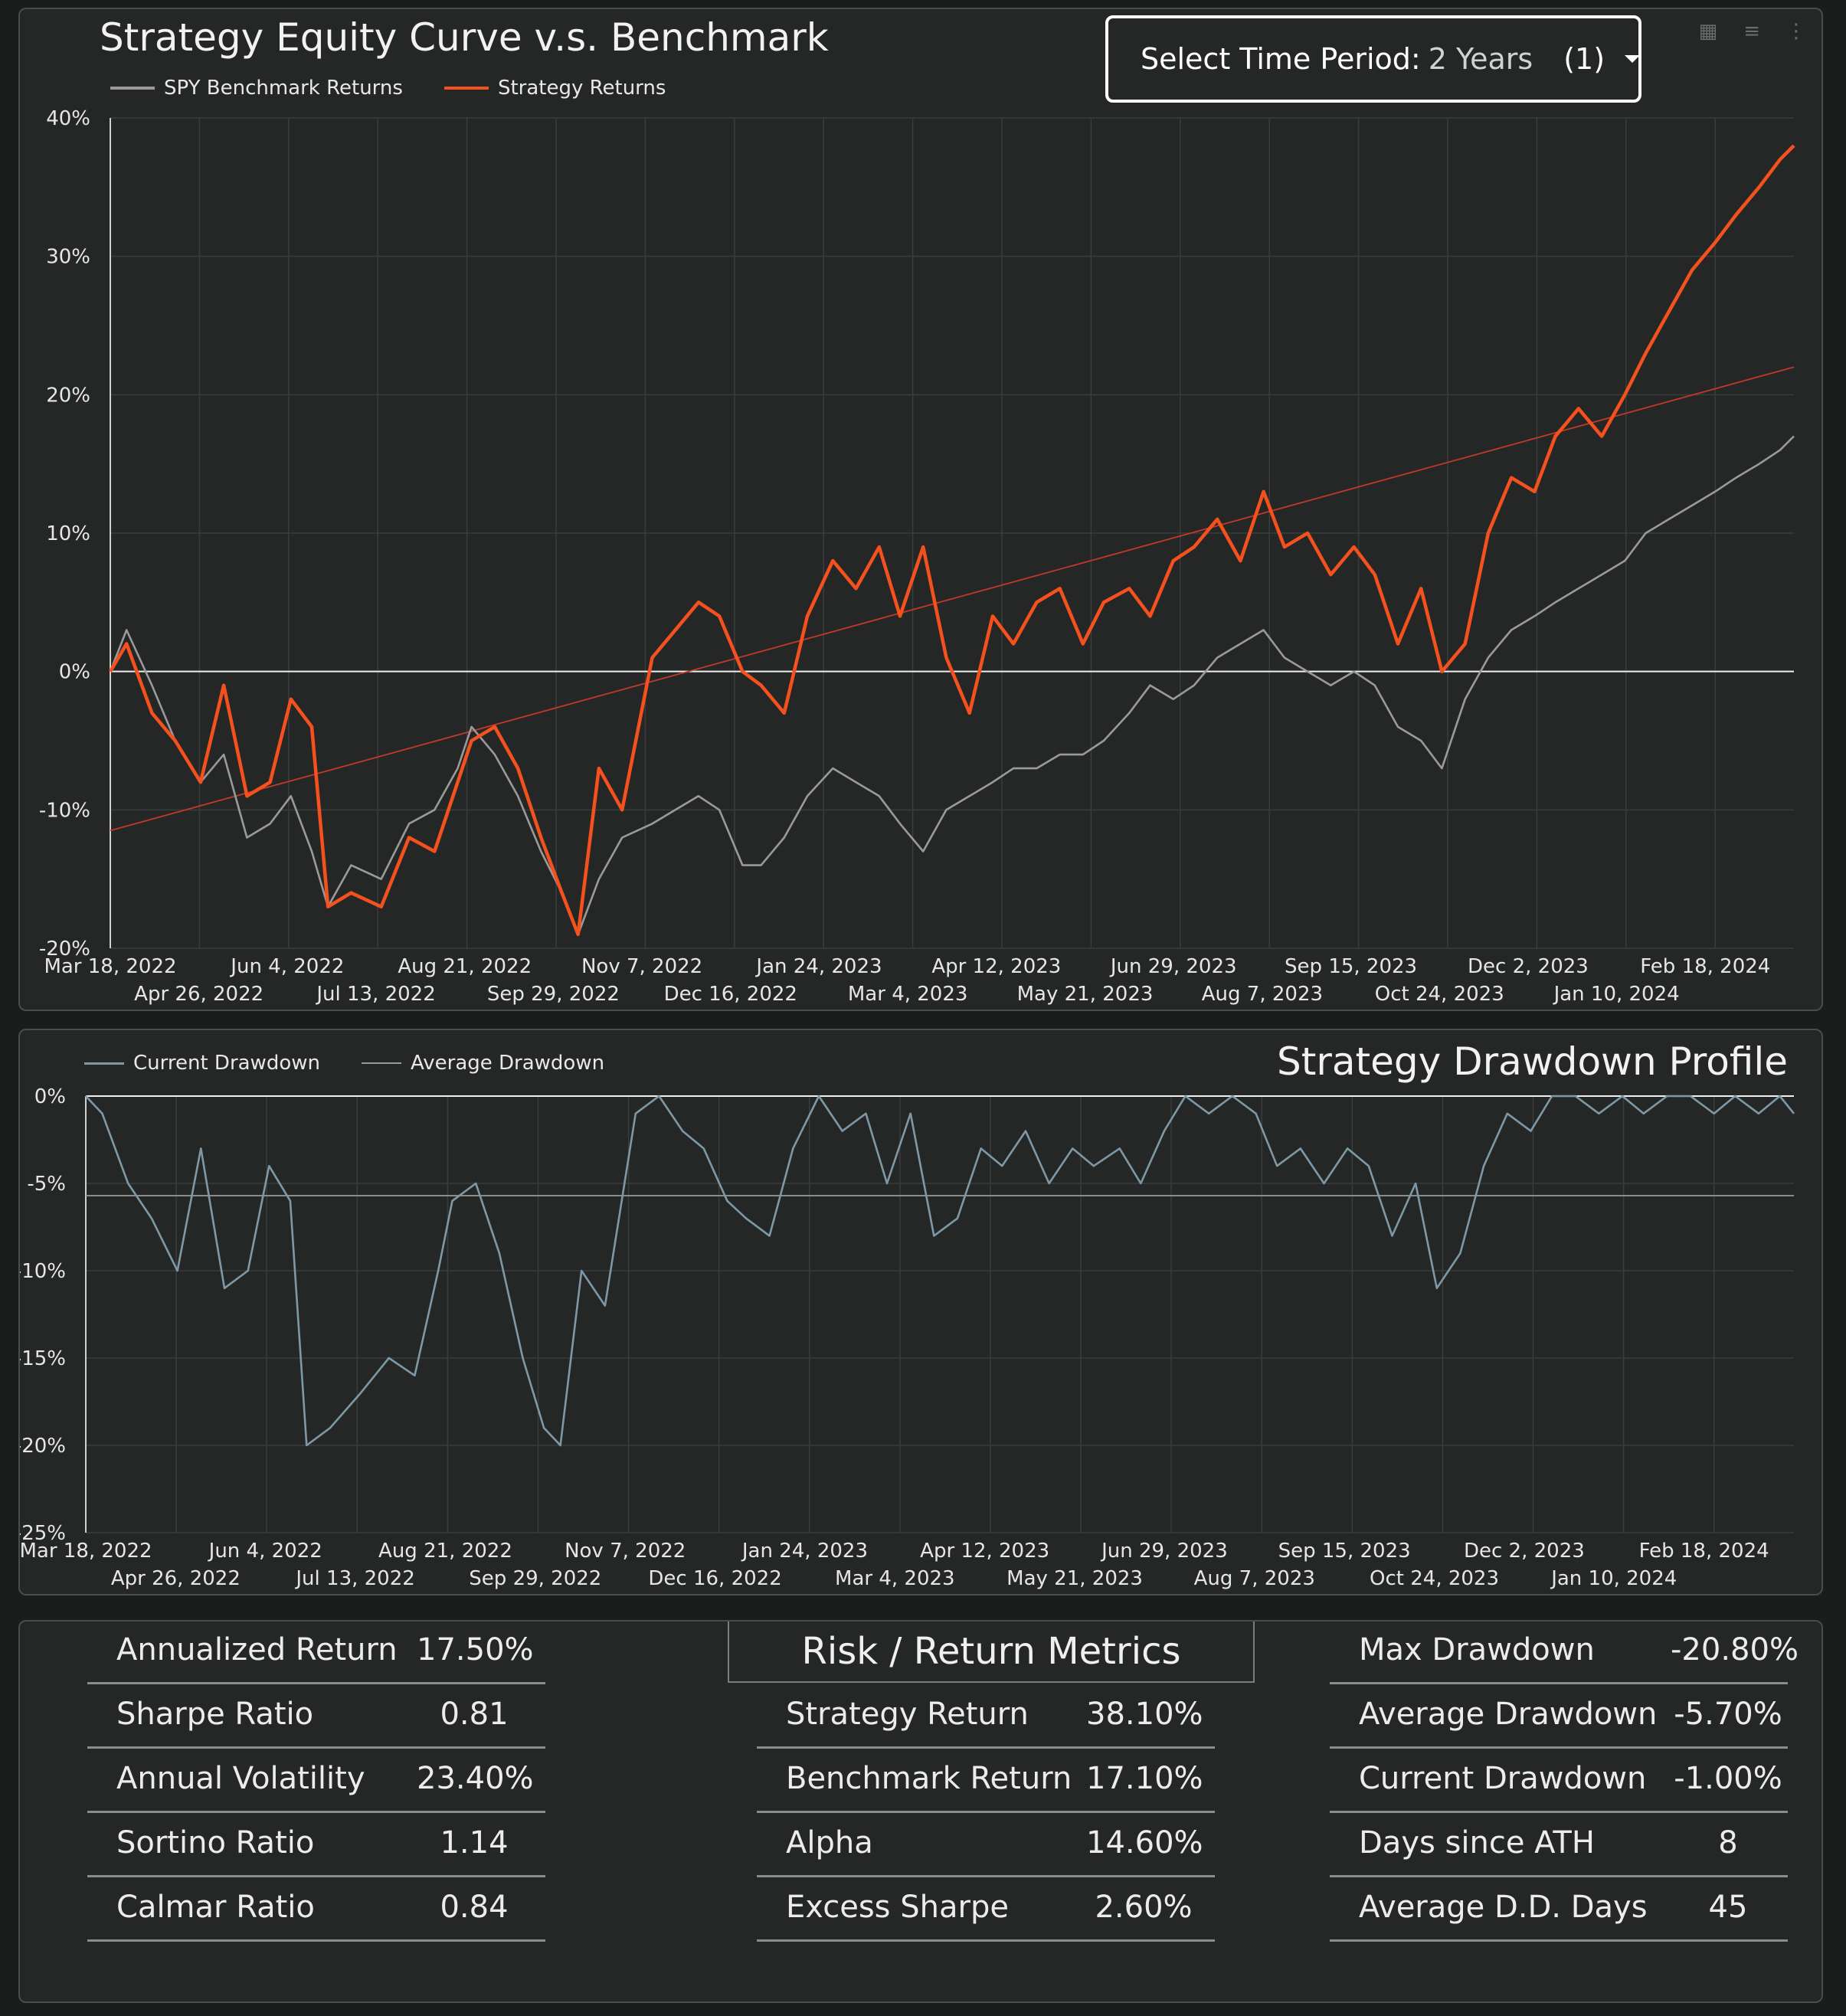 Image resolution: width=1846 pixels, height=2016 pixels. I want to click on metric-value: 17.10%, so click(1145, 1778).